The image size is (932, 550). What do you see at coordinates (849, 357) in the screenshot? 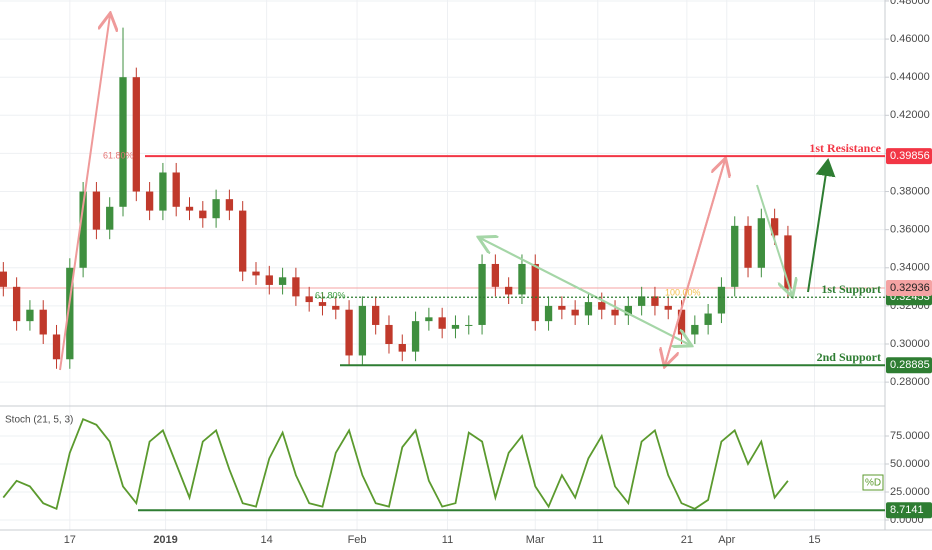
I see `level-name: 2nd Support` at bounding box center [849, 357].